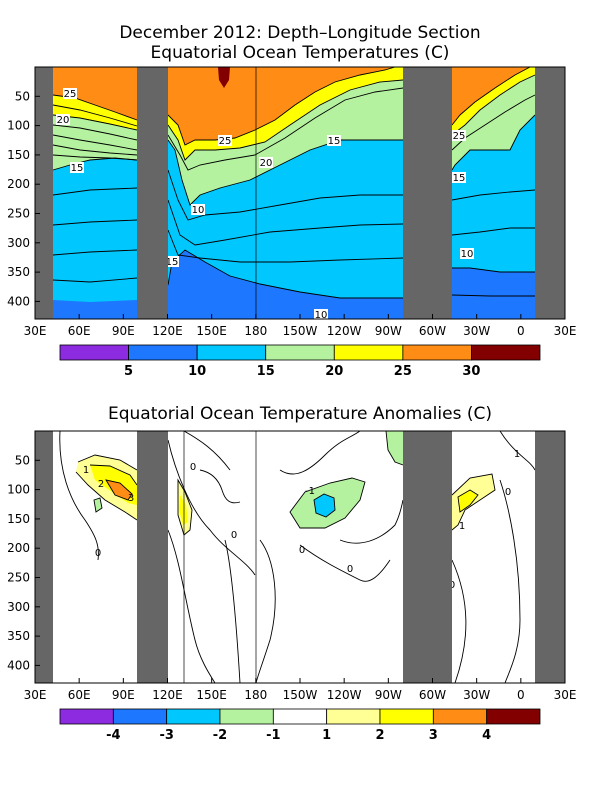 This screenshot has width=600, height=800. I want to click on colorbar-label: 25, so click(403, 371).